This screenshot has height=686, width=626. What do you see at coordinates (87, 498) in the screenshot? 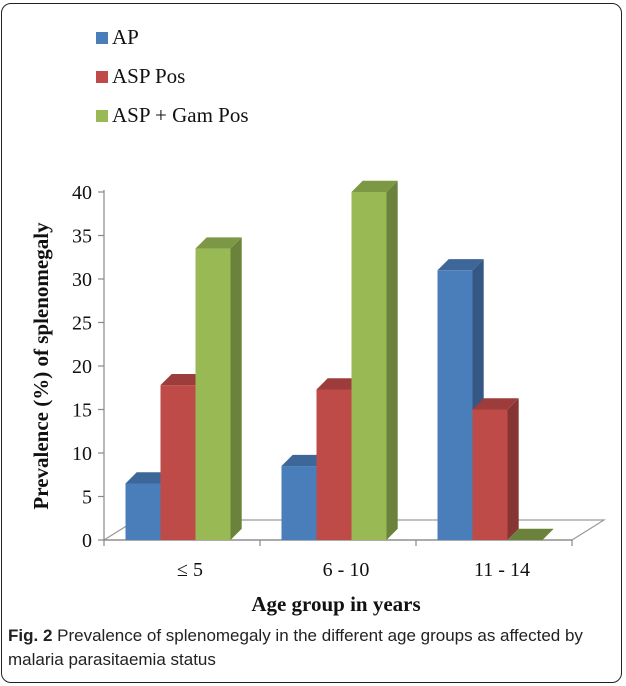
I see `y-tick-label: 5` at bounding box center [87, 498].